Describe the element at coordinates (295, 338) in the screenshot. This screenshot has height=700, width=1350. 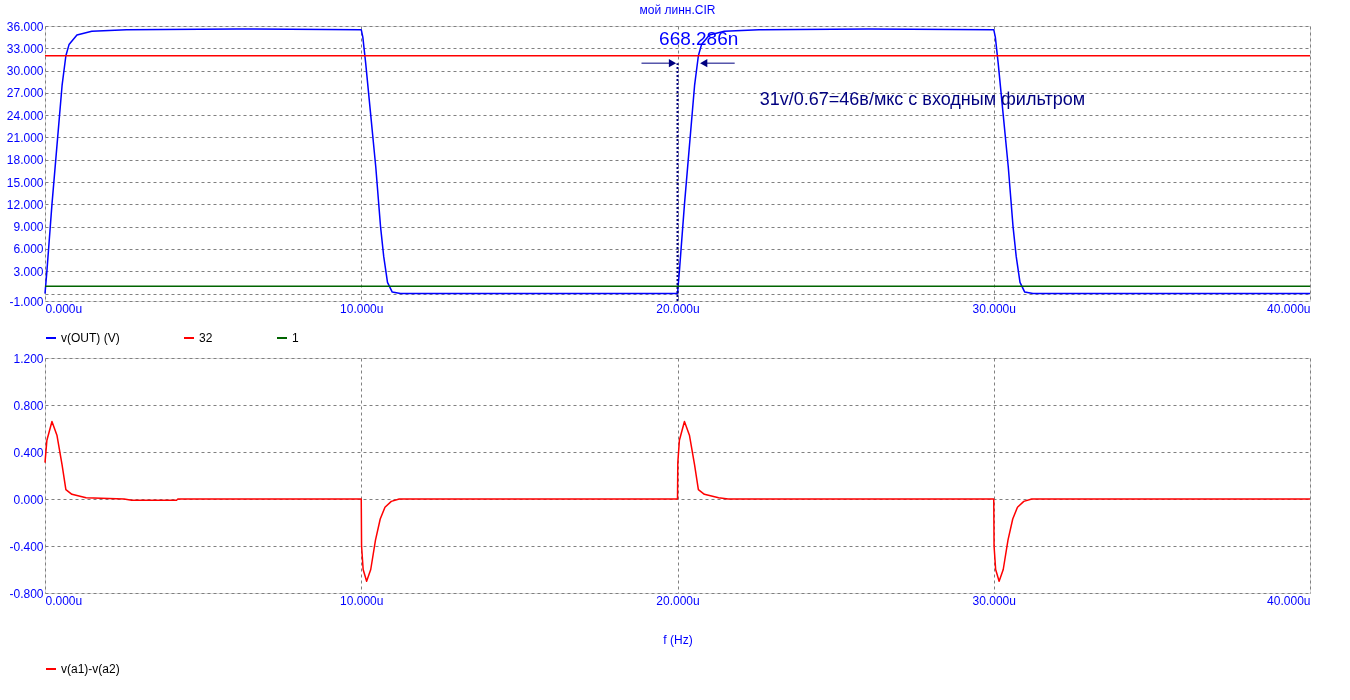
I see `legend-label: 1` at that location.